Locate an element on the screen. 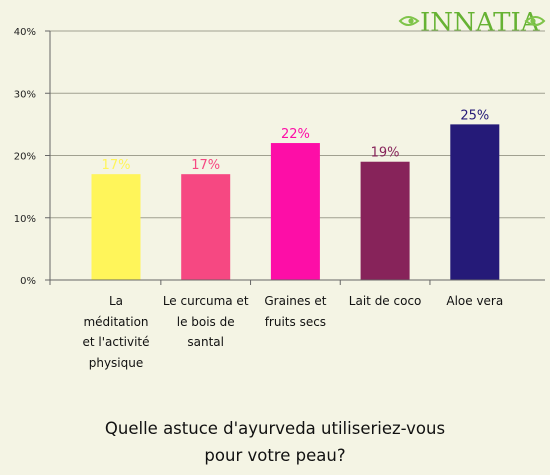  x-tick-label: Graines et fruits secs is located at coordinates (295, 311).